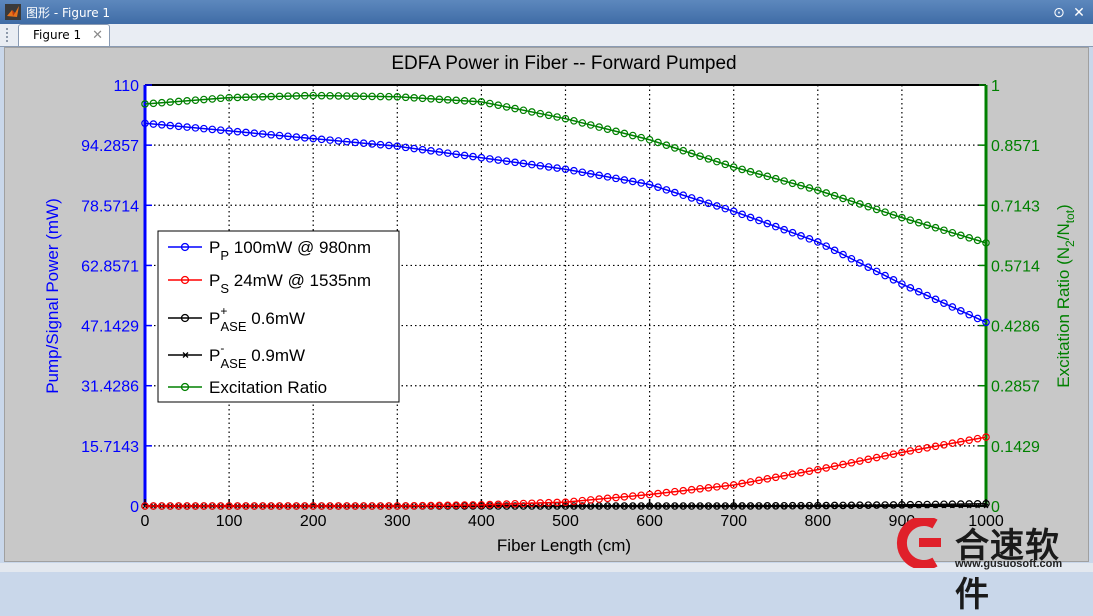 The width and height of the screenshot is (1093, 616). I want to click on y-tick-label: 78.5714, so click(110, 206).